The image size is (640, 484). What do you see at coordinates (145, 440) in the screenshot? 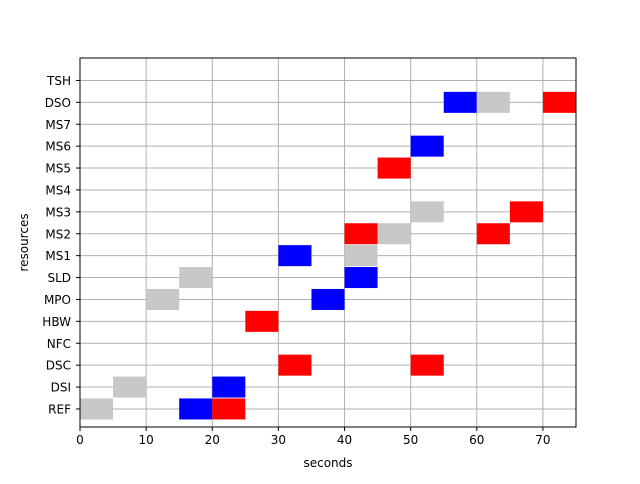
I see `x-tick-label: 10` at bounding box center [145, 440].